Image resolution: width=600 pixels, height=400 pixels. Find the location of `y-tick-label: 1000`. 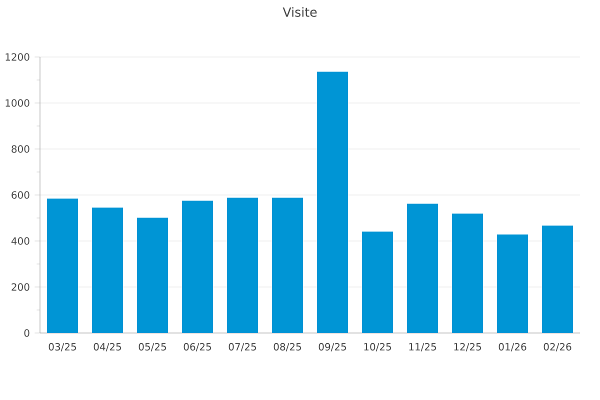

y-tick-label: 1000 is located at coordinates (18, 103).